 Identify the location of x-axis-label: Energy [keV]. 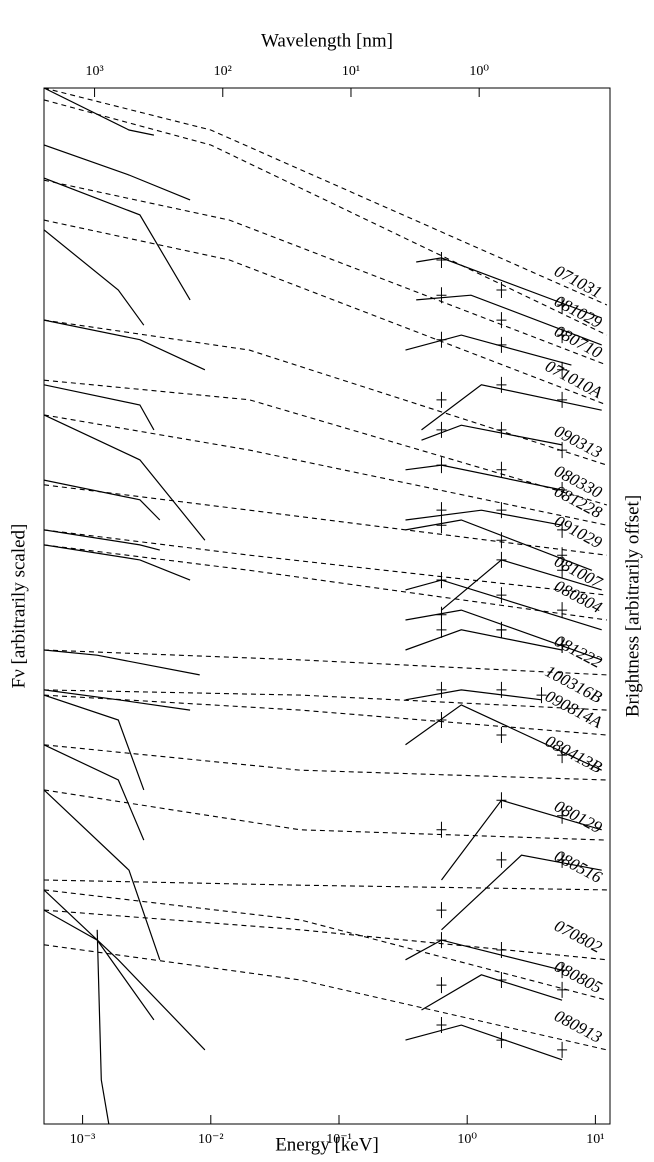
(327, 1144).